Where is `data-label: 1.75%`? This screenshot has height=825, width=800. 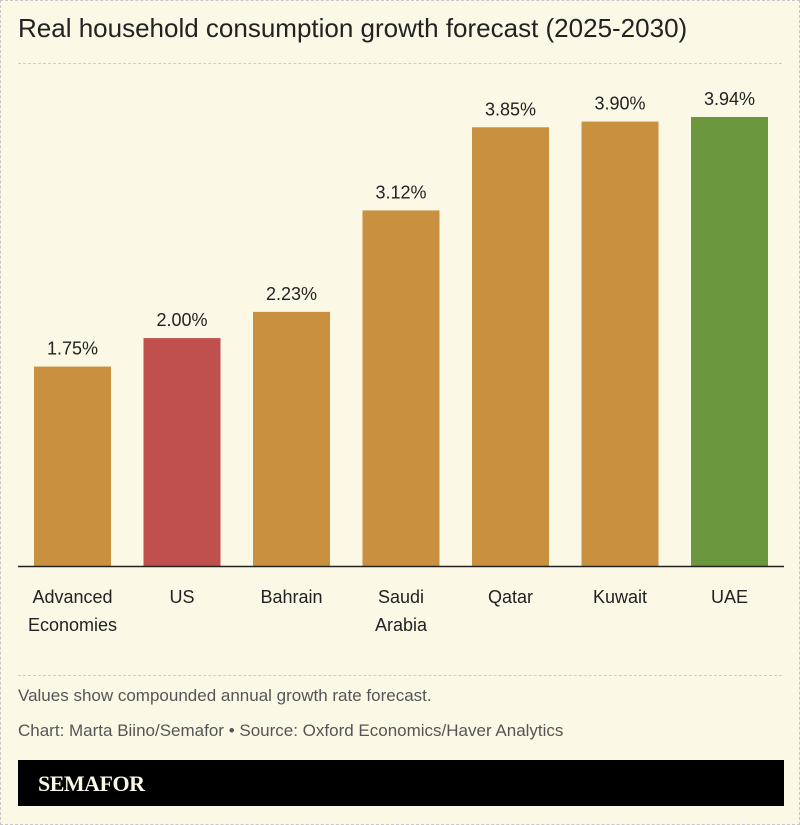
data-label: 1.75% is located at coordinates (72, 349).